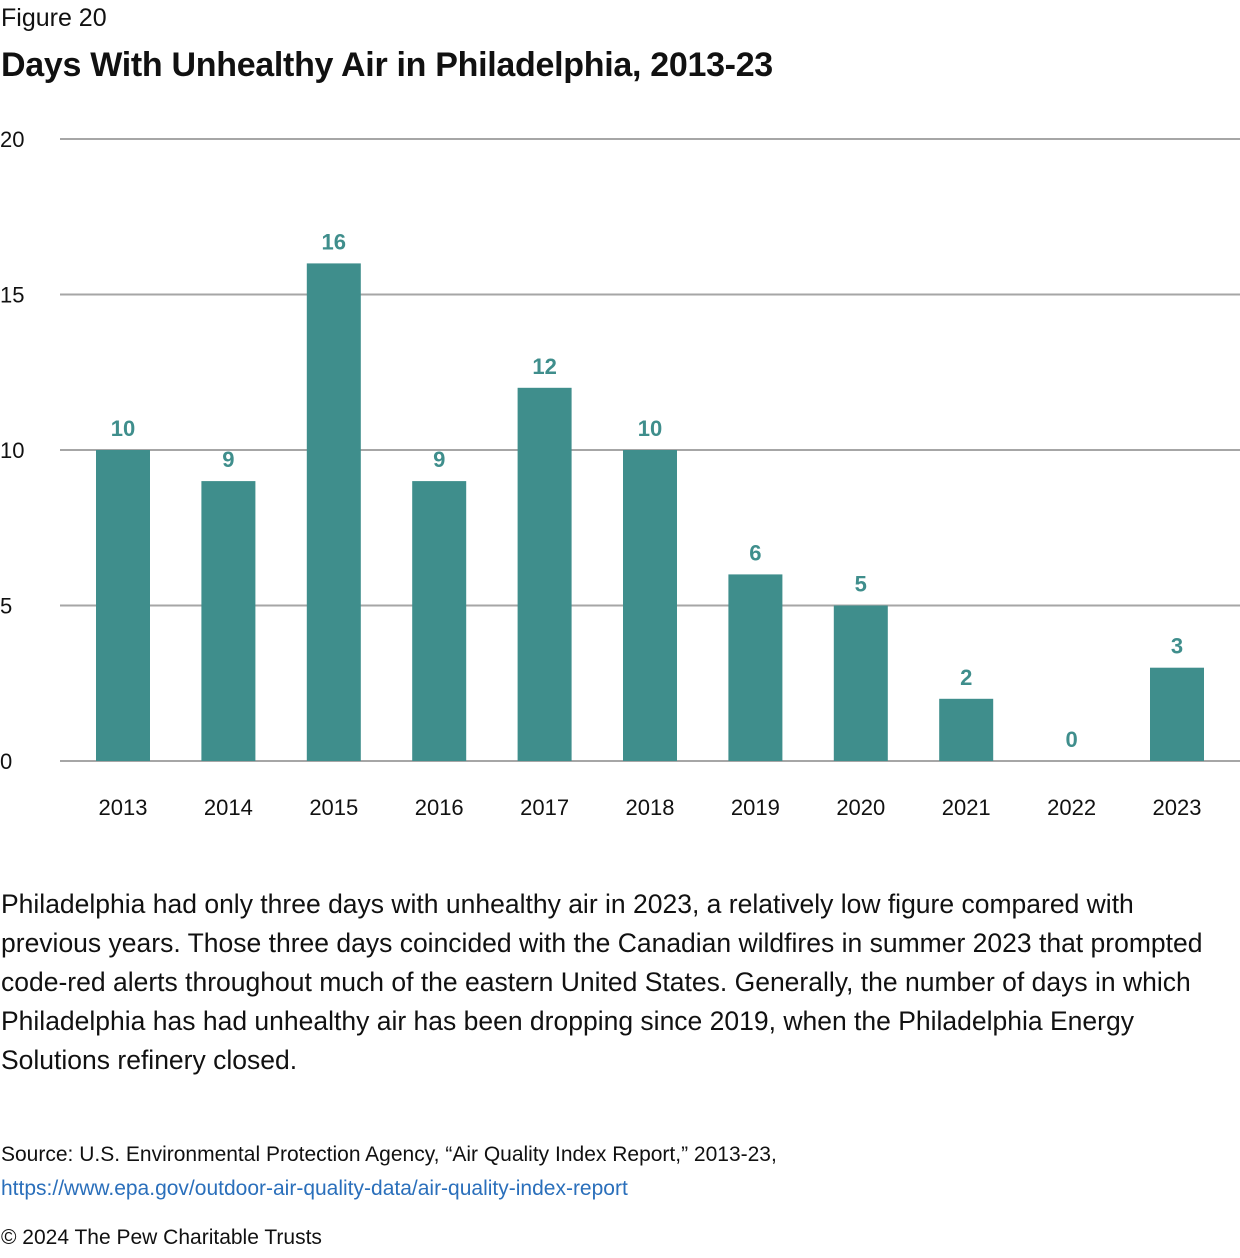  What do you see at coordinates (755, 807) in the screenshot?
I see `x-tick-label: 2019` at bounding box center [755, 807].